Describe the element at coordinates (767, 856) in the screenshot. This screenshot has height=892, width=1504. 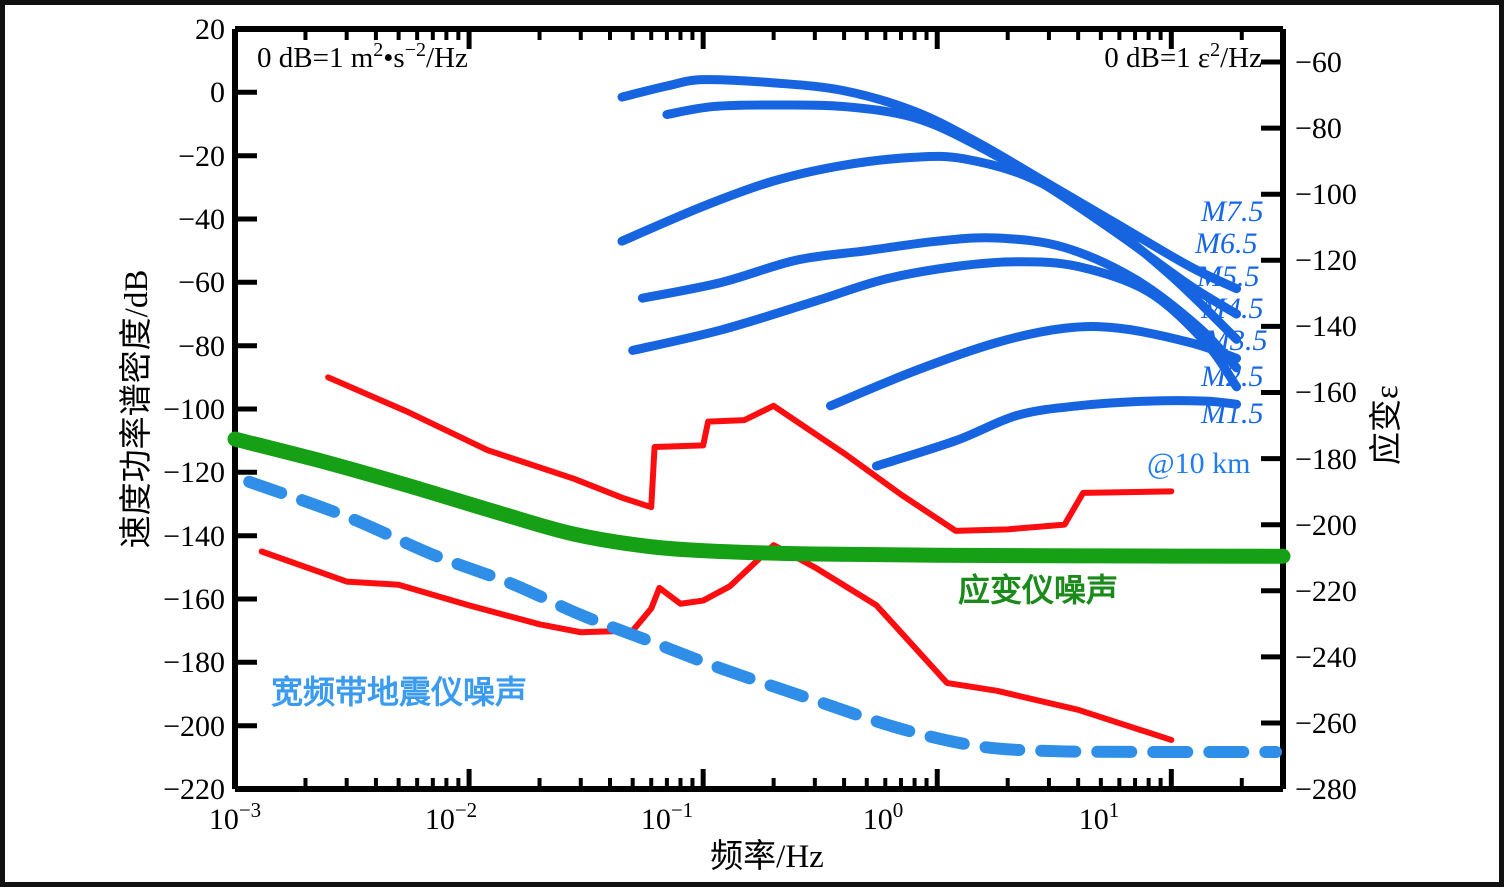
I see `x-axis-title: 频率/Hz` at that location.